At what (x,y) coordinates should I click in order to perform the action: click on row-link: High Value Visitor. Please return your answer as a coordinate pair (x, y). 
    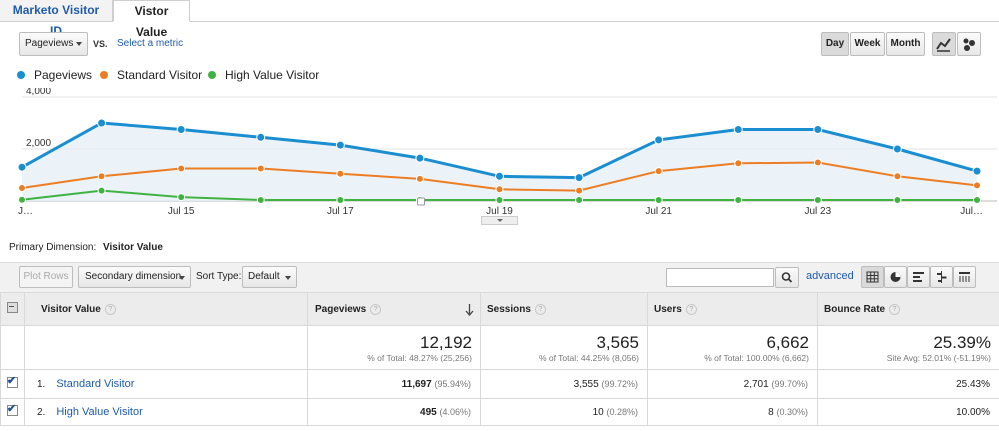
    Looking at the image, I should click on (99, 412).